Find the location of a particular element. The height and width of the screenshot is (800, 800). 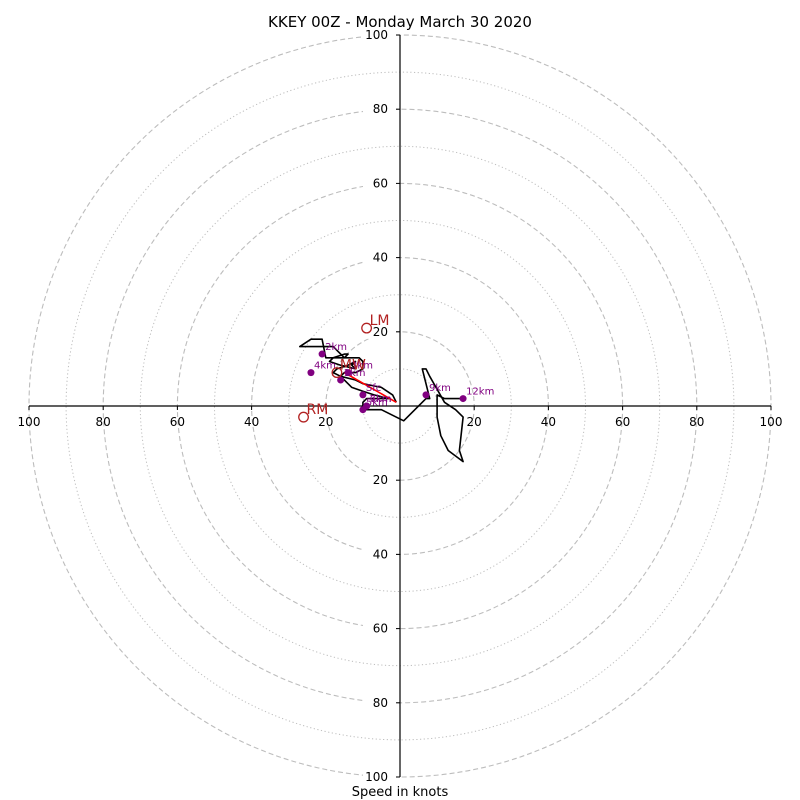

height-point-label: 7km is located at coordinates (381, 399).